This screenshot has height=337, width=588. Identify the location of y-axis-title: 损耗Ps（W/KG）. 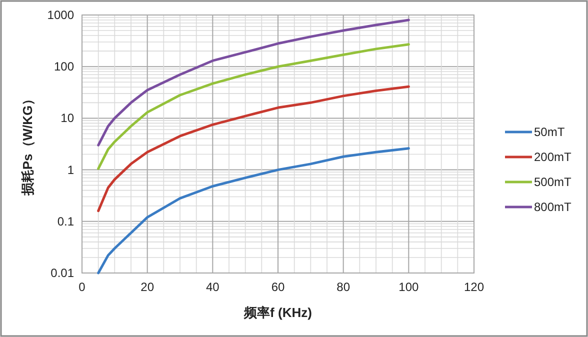
(27, 144).